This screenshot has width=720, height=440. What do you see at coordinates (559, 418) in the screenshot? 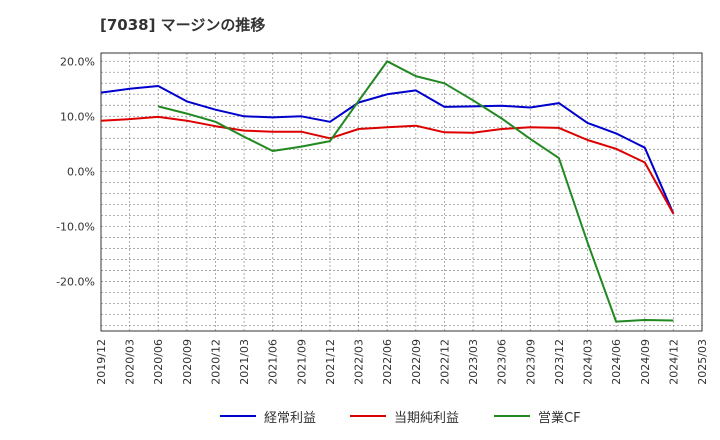
I see `legend-label-2: 営業CF` at bounding box center [559, 418].